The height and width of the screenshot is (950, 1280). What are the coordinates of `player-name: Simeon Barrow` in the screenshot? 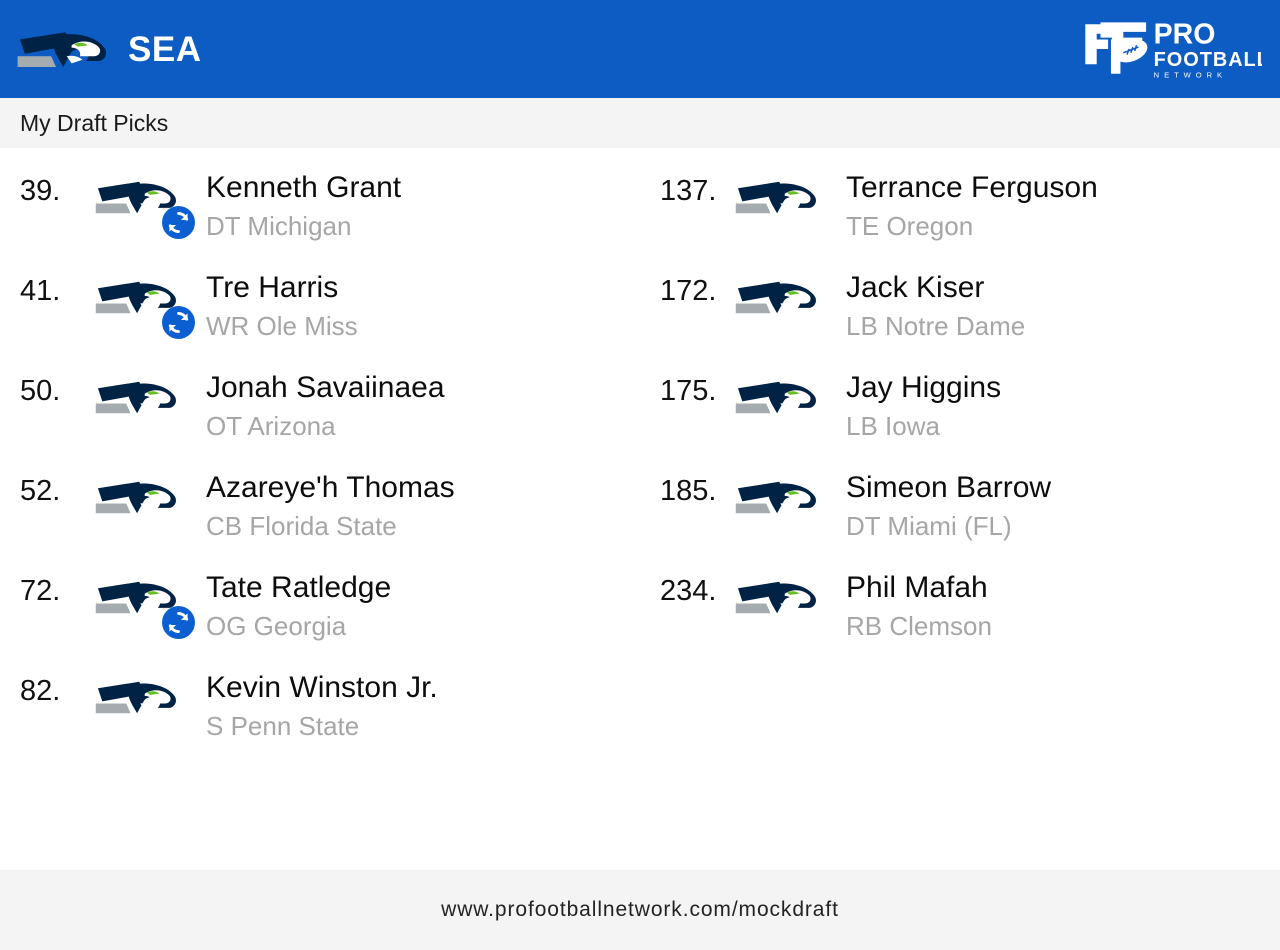 It's located at (949, 487).